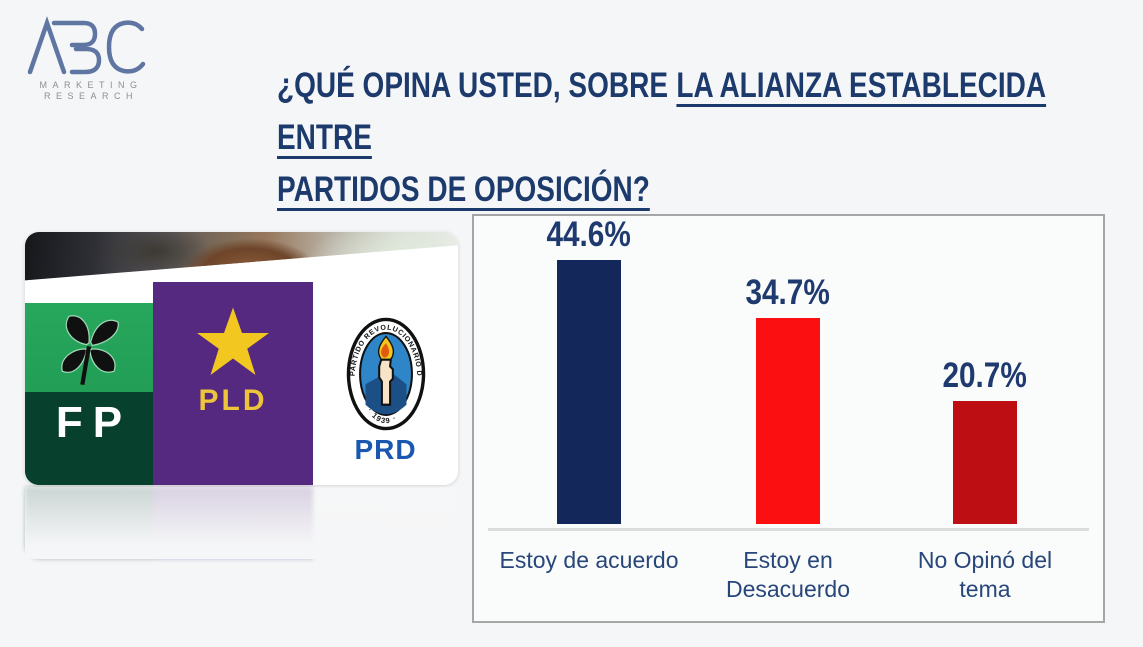 This screenshot has width=1143, height=647. I want to click on pld-wordmark: PLD, so click(233, 400).